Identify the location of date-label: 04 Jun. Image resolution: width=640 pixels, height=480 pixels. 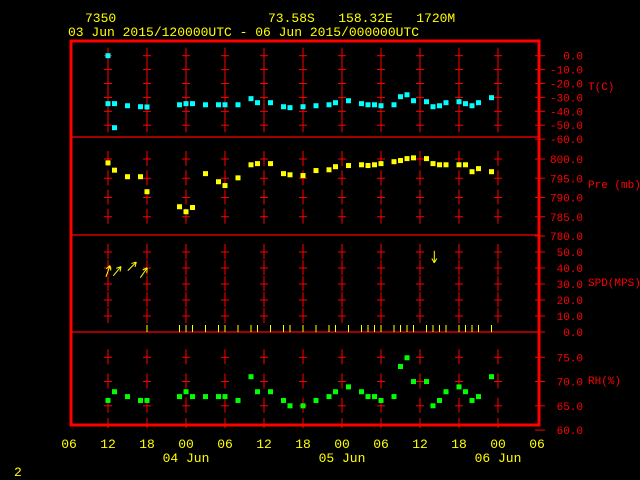
(186, 458).